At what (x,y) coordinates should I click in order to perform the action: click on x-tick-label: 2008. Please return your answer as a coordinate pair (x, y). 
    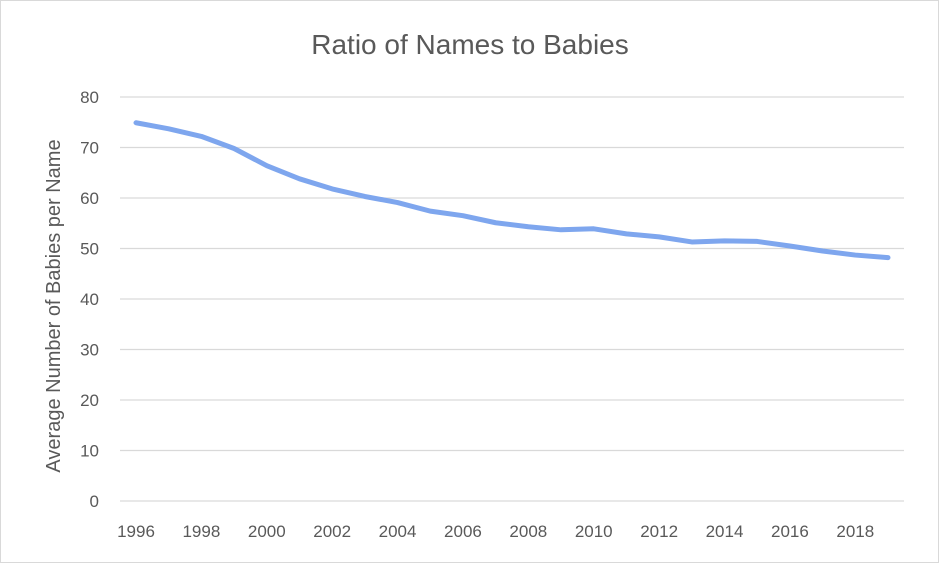
    Looking at the image, I should click on (528, 531).